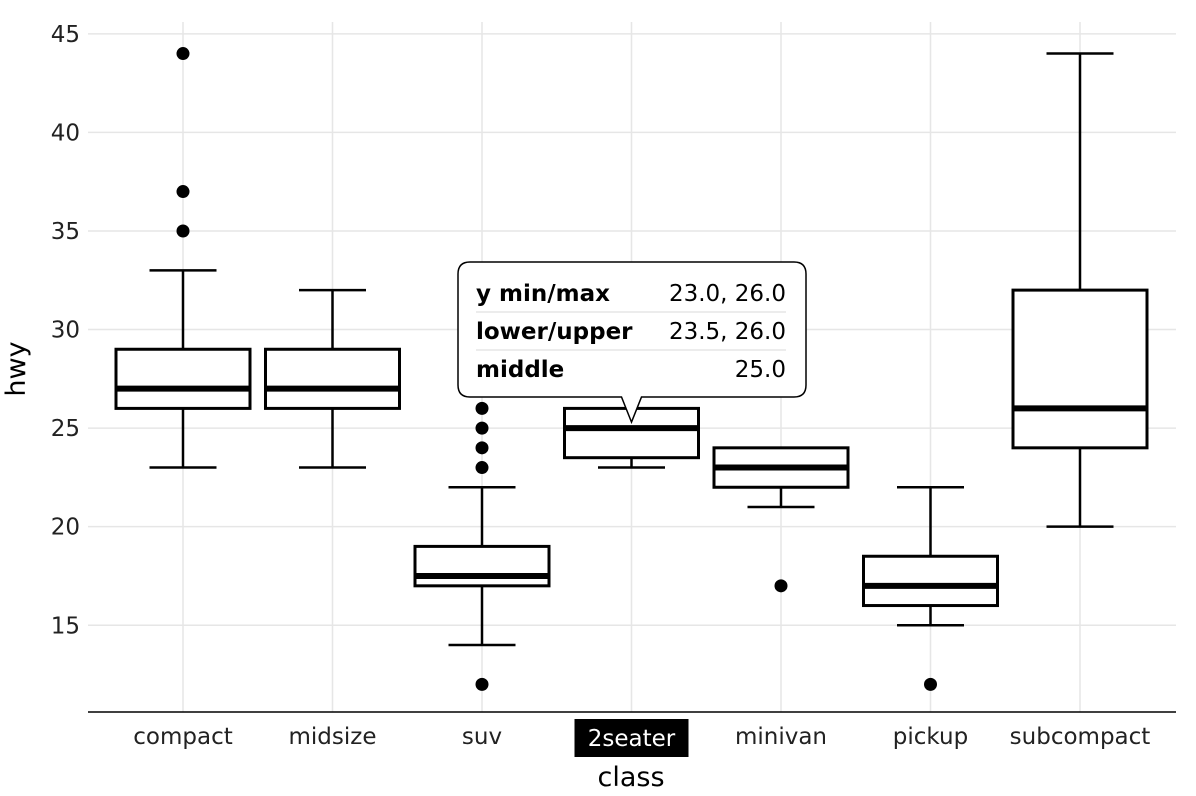 Image resolution: width=1196 pixels, height=796 pixels. I want to click on x-tick-label-2seater: 2seater, so click(632, 739).